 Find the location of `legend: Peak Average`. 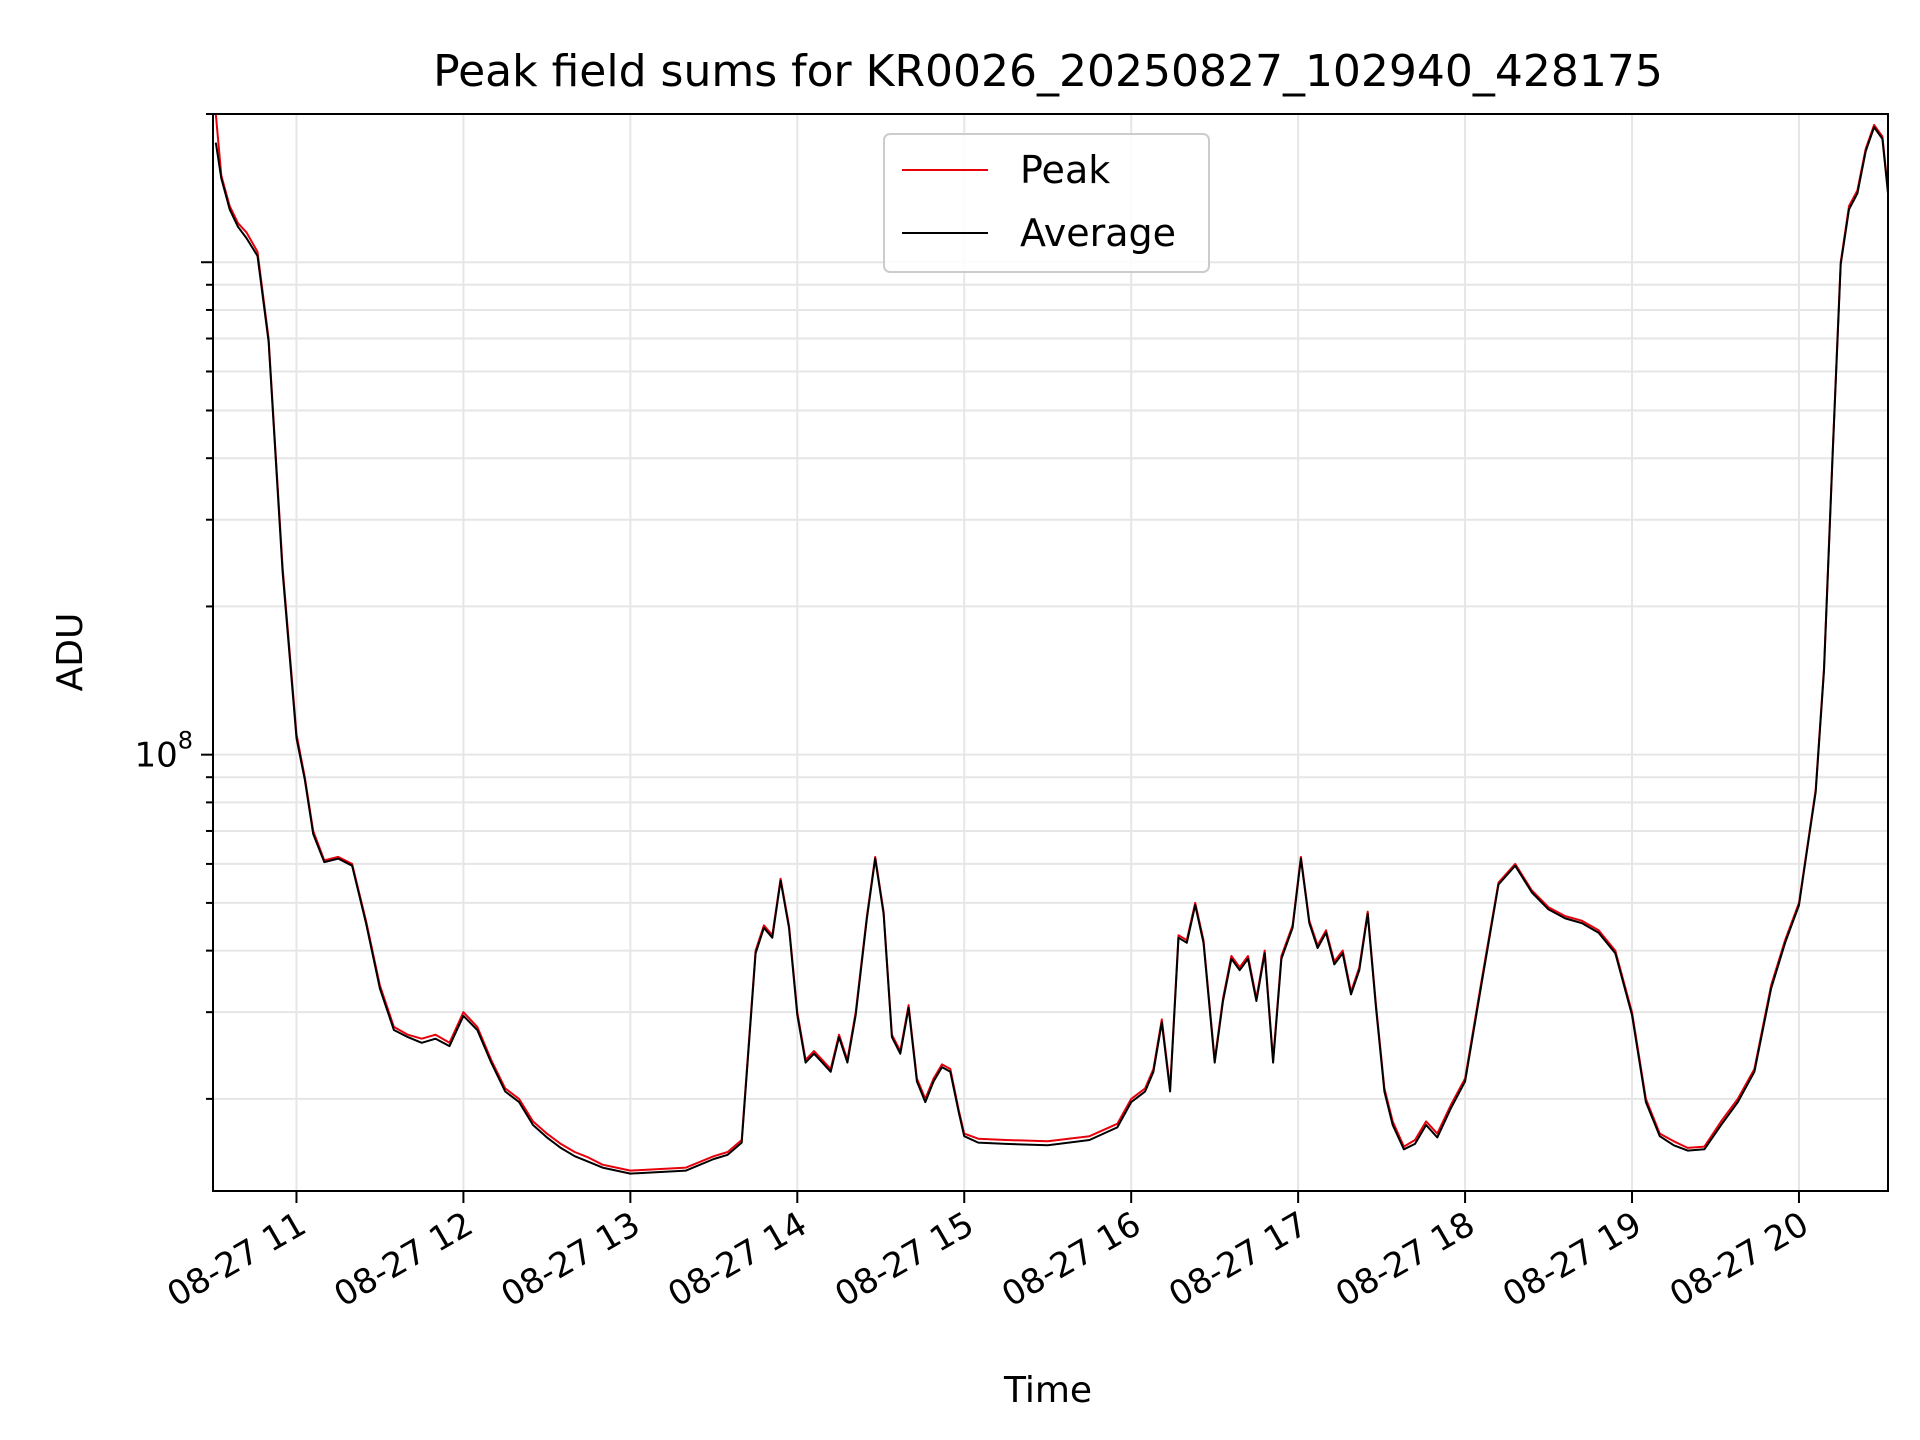

legend: Peak Average is located at coordinates (1046, 203).